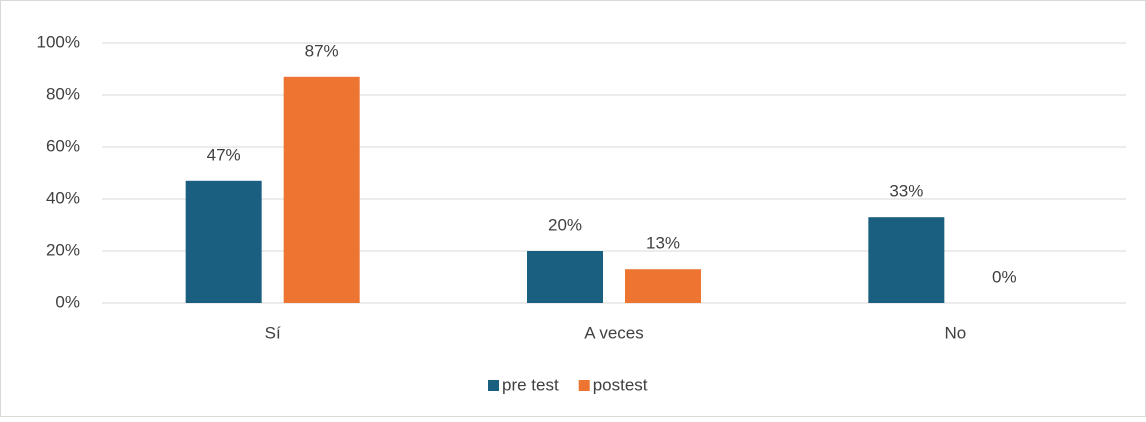 This screenshot has height=422, width=1146. Describe the element at coordinates (224, 154) in the screenshot. I see `data-label: 47%` at that location.